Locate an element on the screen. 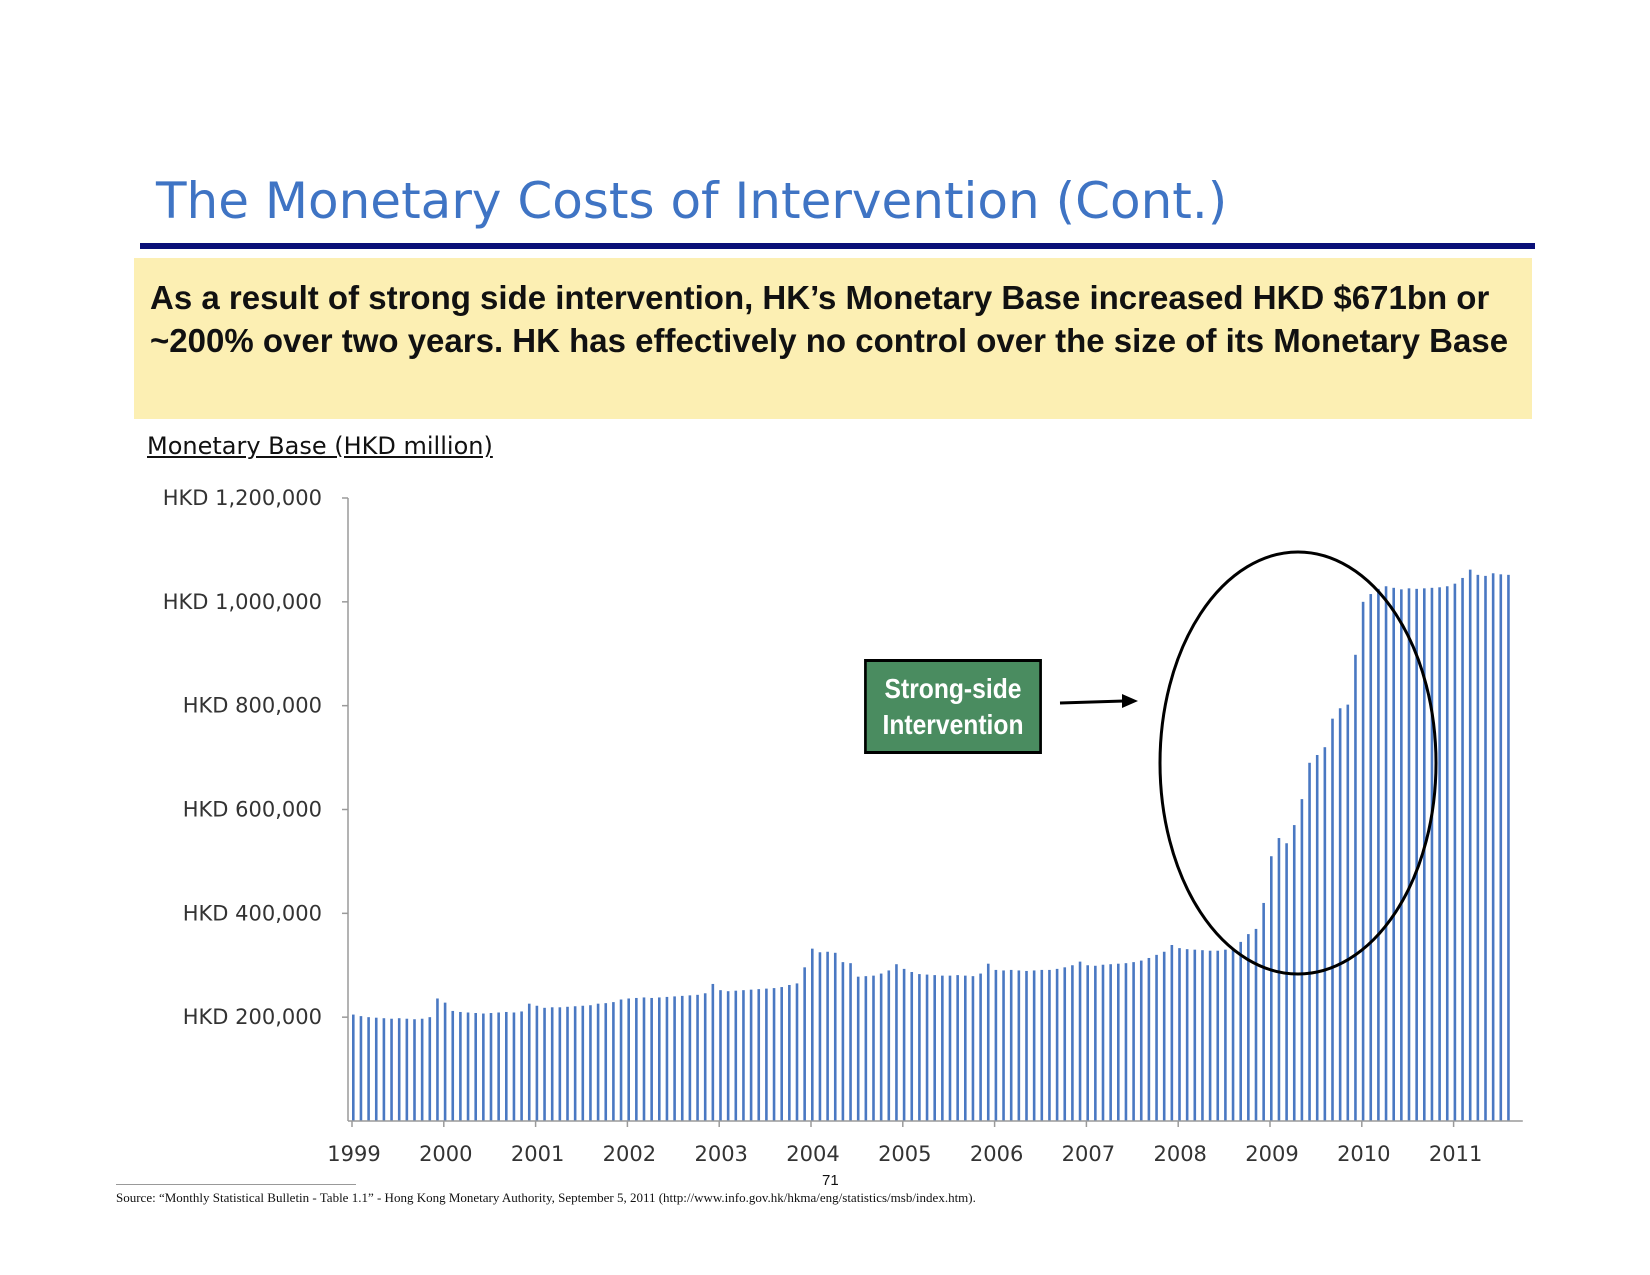 The image size is (1650, 1275). highlight-ellipse is located at coordinates (1298, 763).